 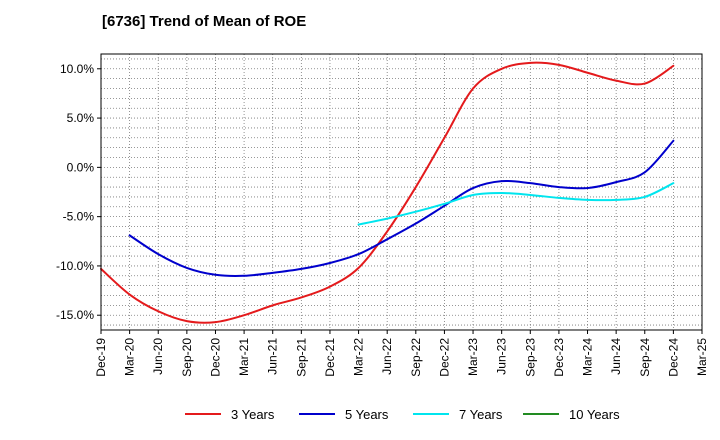 What do you see at coordinates (457, 414) in the screenshot?
I see `legend-item: 7 Years` at bounding box center [457, 414].